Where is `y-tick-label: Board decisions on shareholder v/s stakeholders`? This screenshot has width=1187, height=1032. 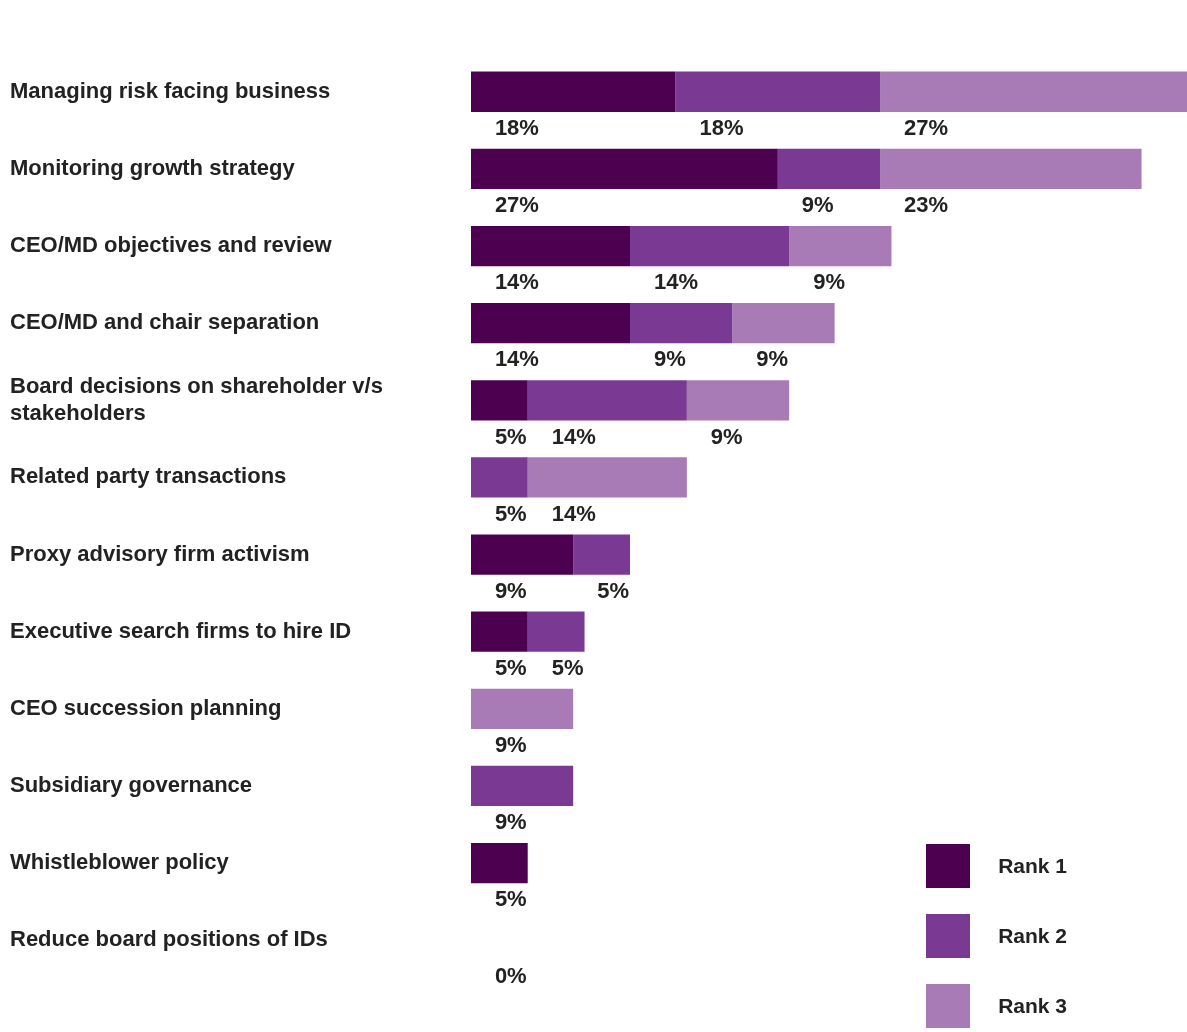 y-tick-label: Board decisions on shareholder v/s stakeholders is located at coordinates (196, 399).